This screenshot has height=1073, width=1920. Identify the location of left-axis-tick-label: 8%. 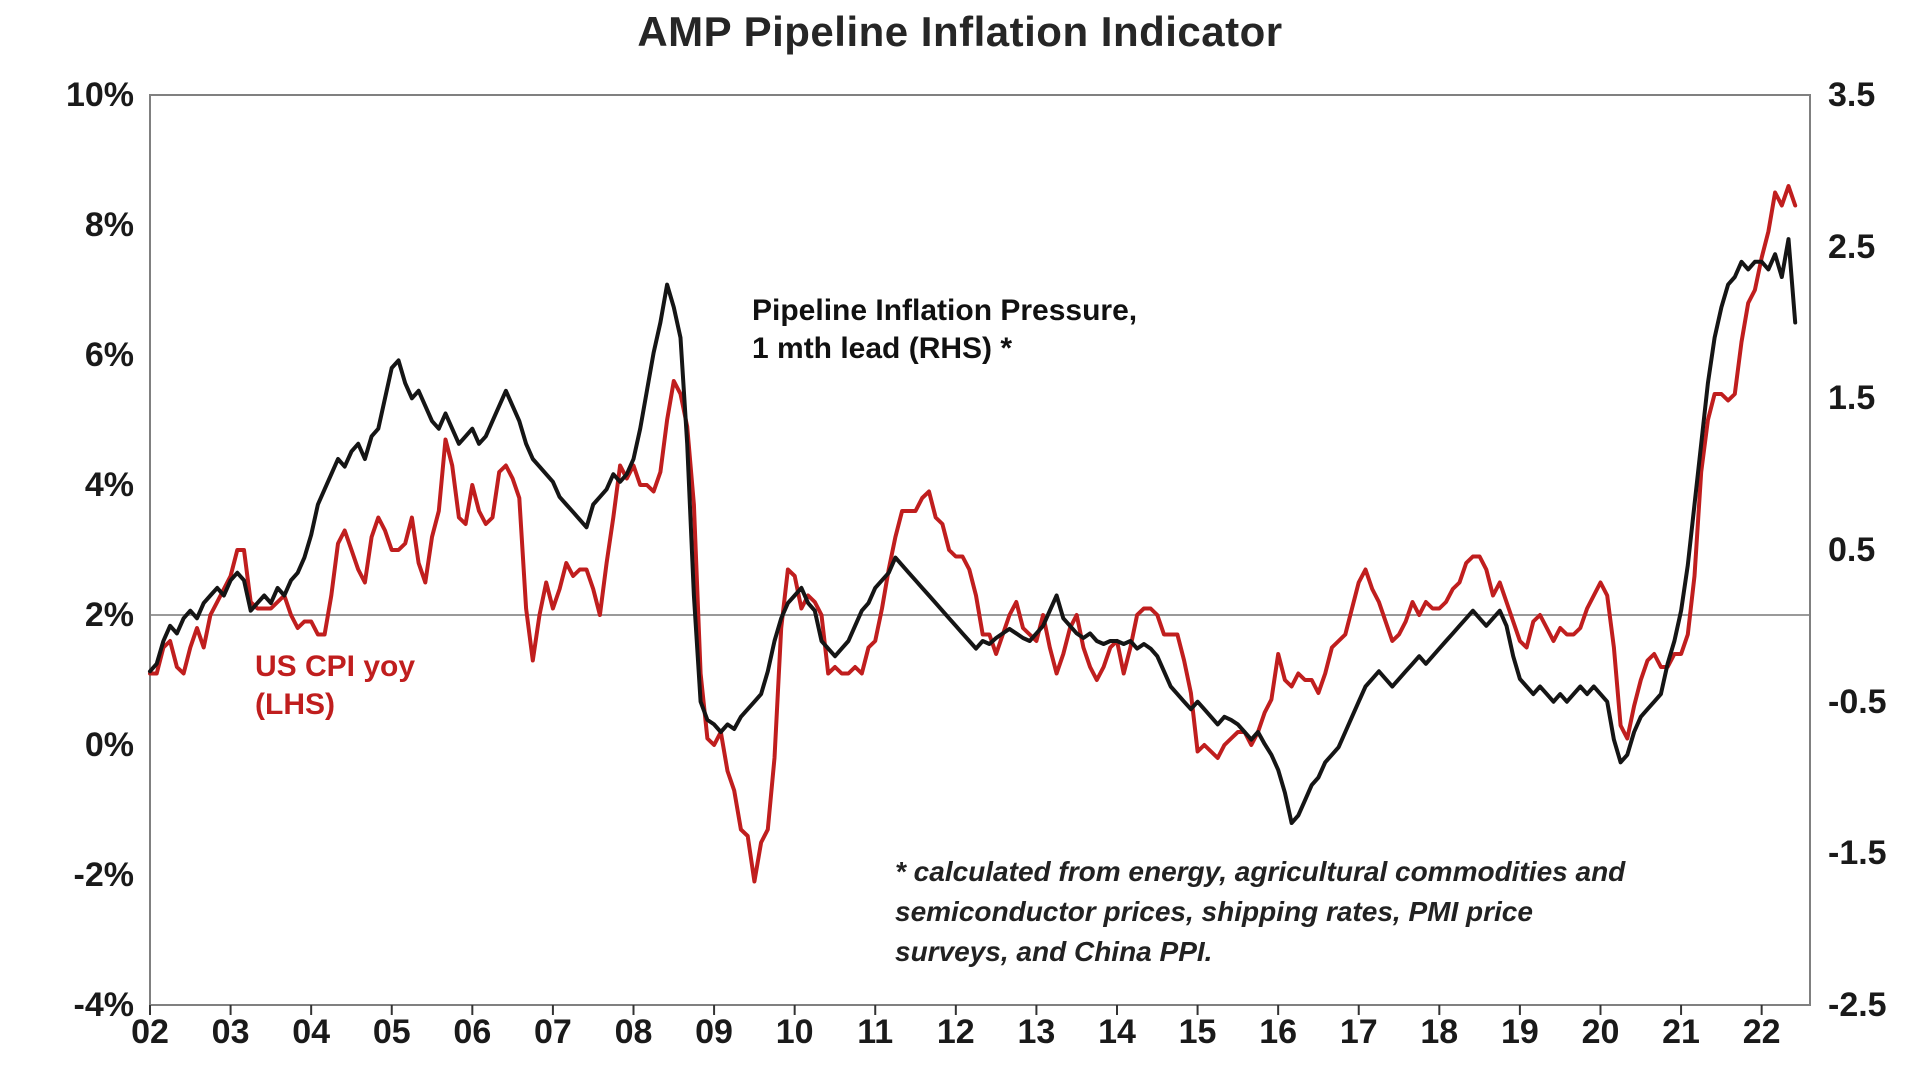
(109, 225).